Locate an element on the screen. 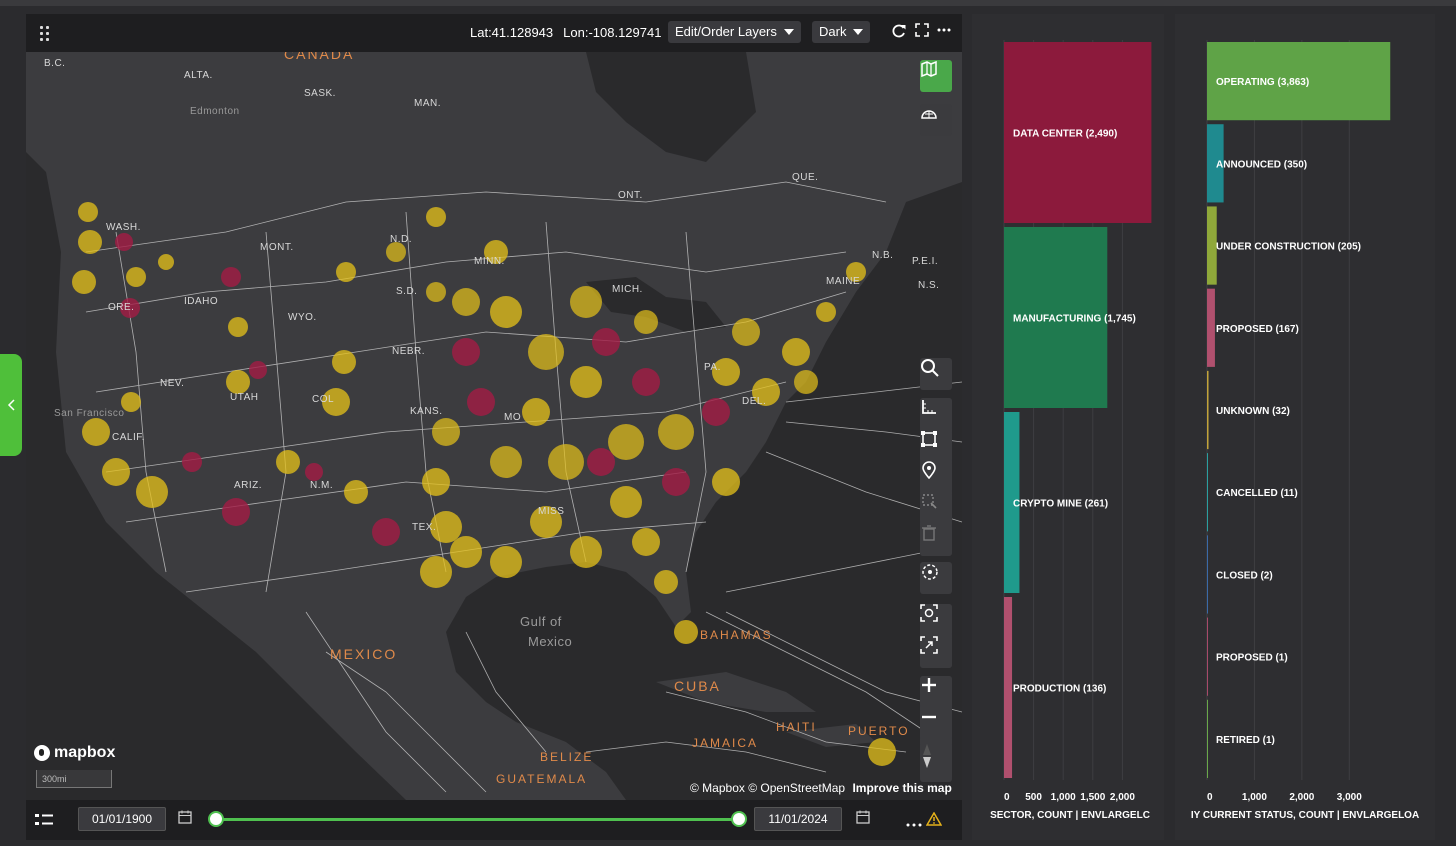 The width and height of the screenshot is (1456, 846). top-strip is located at coordinates (728, 3).